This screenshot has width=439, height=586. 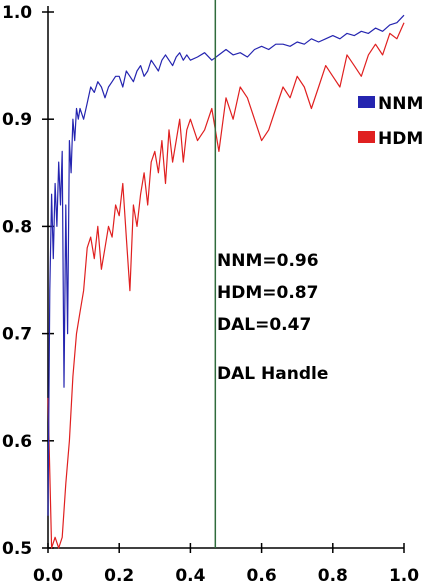 What do you see at coordinates (264, 325) in the screenshot?
I see `readout-value: DAL=0.47` at bounding box center [264, 325].